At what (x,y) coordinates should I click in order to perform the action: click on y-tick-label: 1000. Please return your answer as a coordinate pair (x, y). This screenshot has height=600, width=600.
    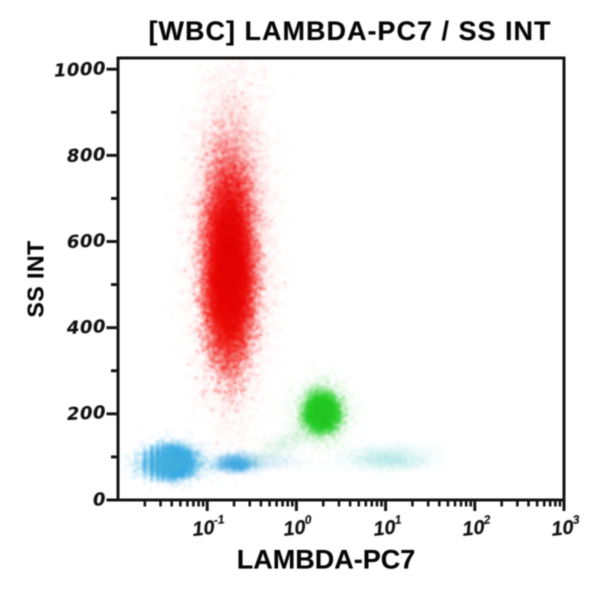
    Looking at the image, I should click on (80, 69).